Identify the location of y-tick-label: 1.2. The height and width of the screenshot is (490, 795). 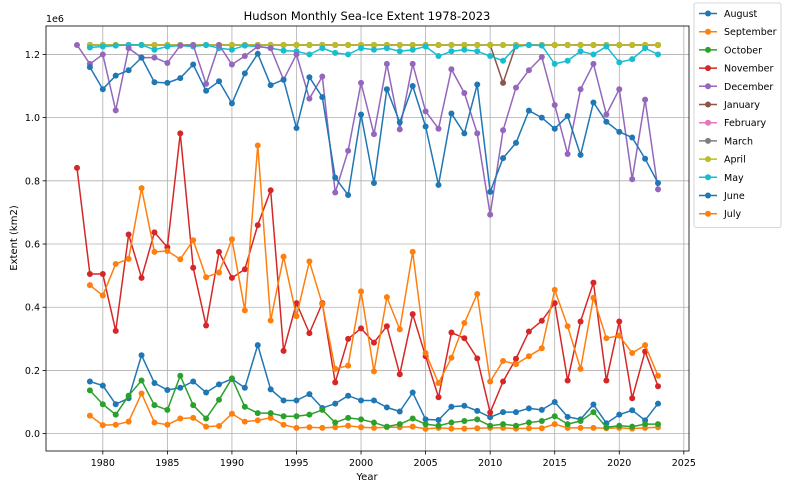
(32, 55).